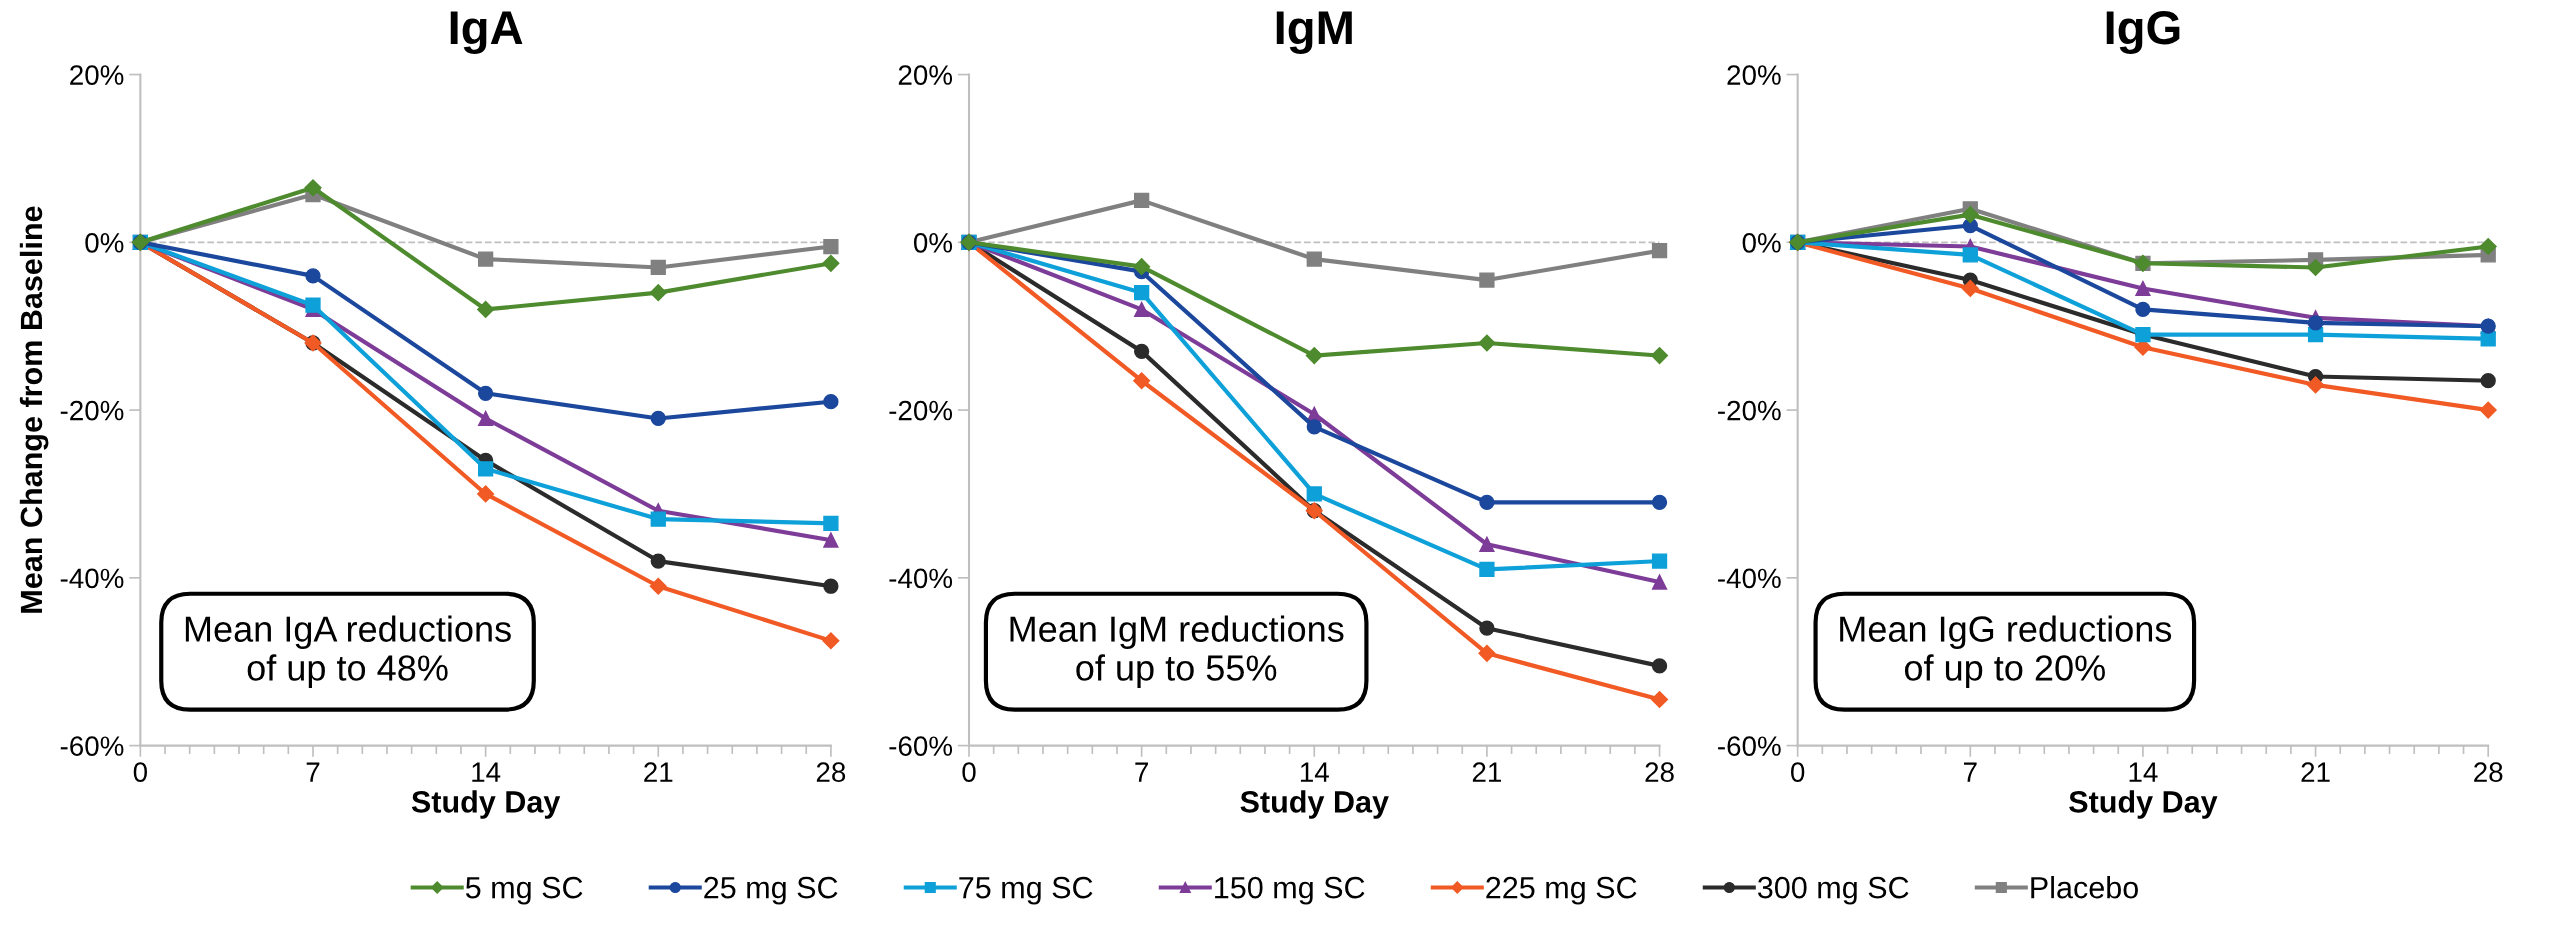  Describe the element at coordinates (2006, 651) in the screenshot. I see `annotation: Mean IgG reductions of up to 20%` at that location.